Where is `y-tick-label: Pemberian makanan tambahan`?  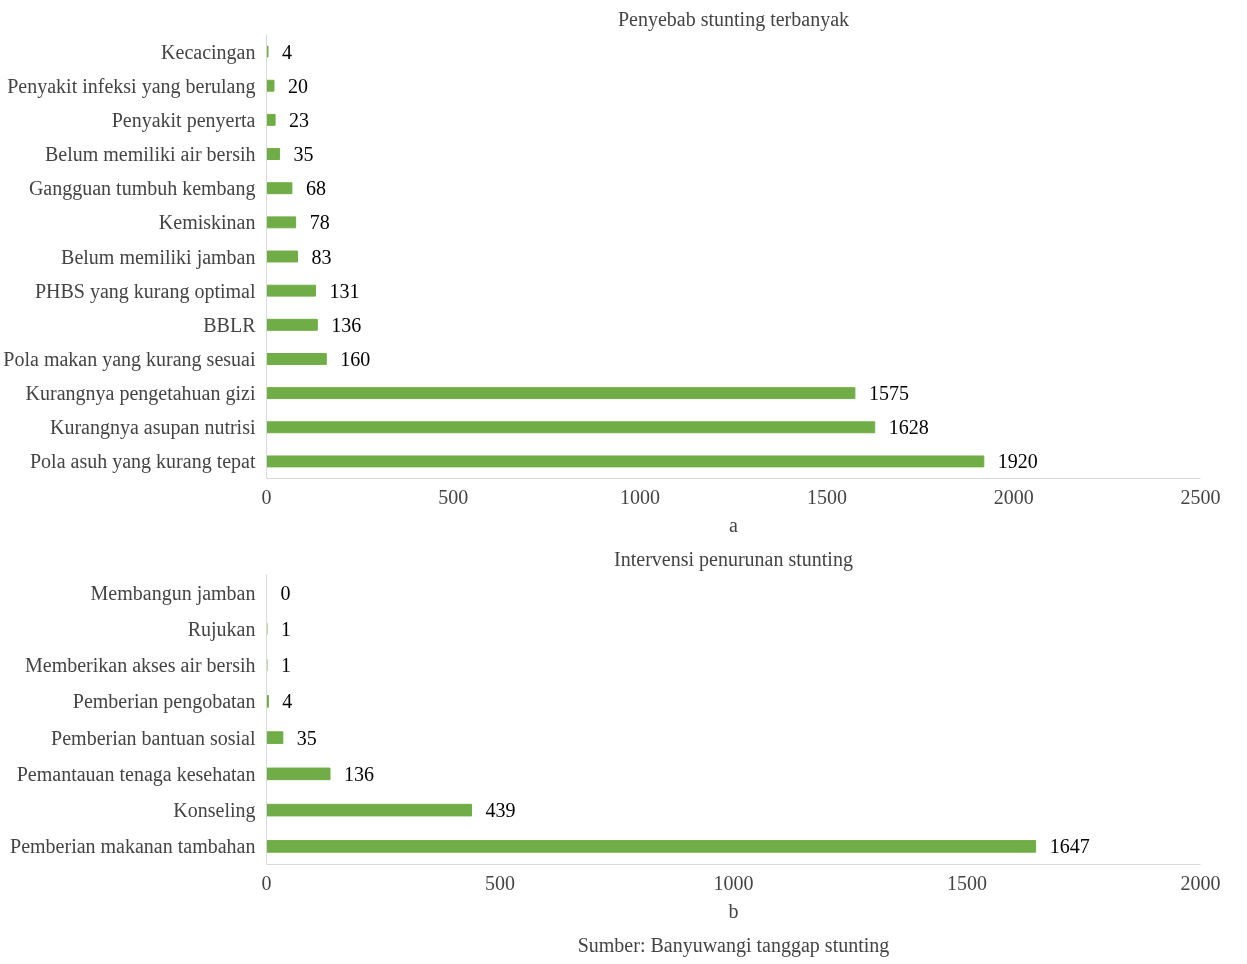
y-tick-label: Pemberian makanan tambahan is located at coordinates (133, 846).